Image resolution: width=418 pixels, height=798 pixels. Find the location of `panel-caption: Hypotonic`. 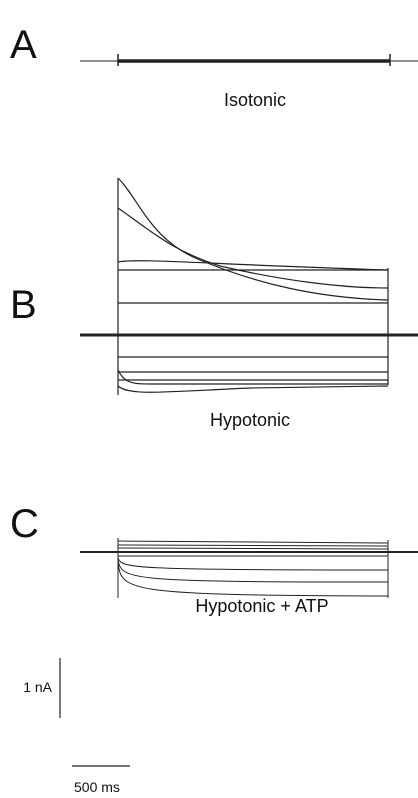

panel-caption: Hypotonic is located at coordinates (250, 420).